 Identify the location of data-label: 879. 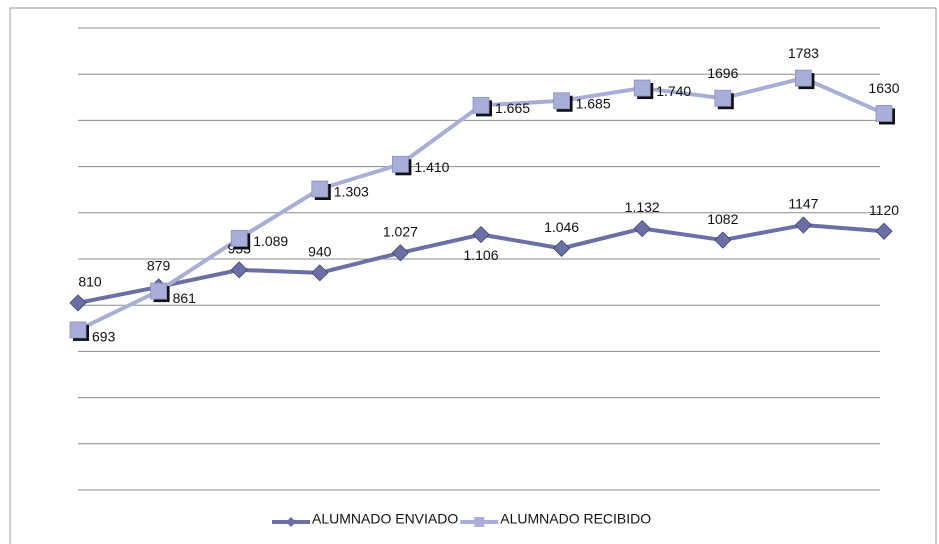
(159, 266).